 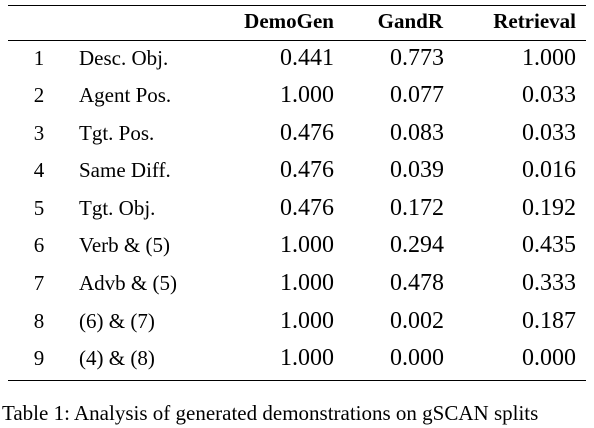 What do you see at coordinates (549, 358) in the screenshot?
I see `retrieval-value: 0.000` at bounding box center [549, 358].